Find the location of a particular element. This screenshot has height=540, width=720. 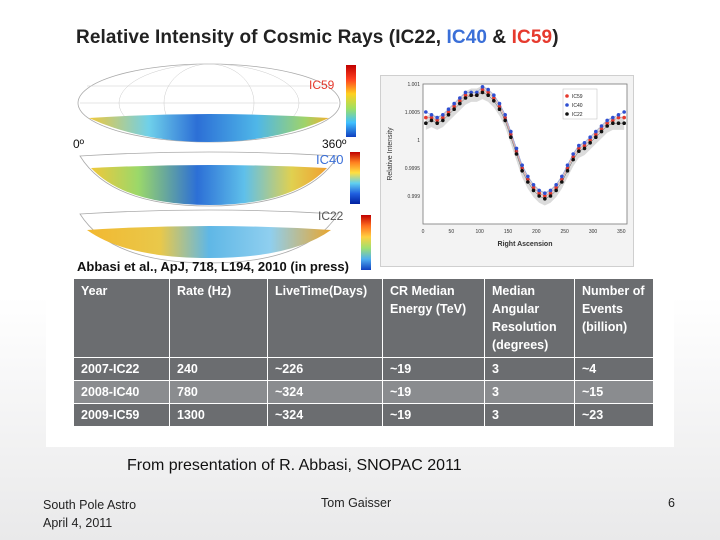

skymap-ic40 is located at coordinates (209, 179).